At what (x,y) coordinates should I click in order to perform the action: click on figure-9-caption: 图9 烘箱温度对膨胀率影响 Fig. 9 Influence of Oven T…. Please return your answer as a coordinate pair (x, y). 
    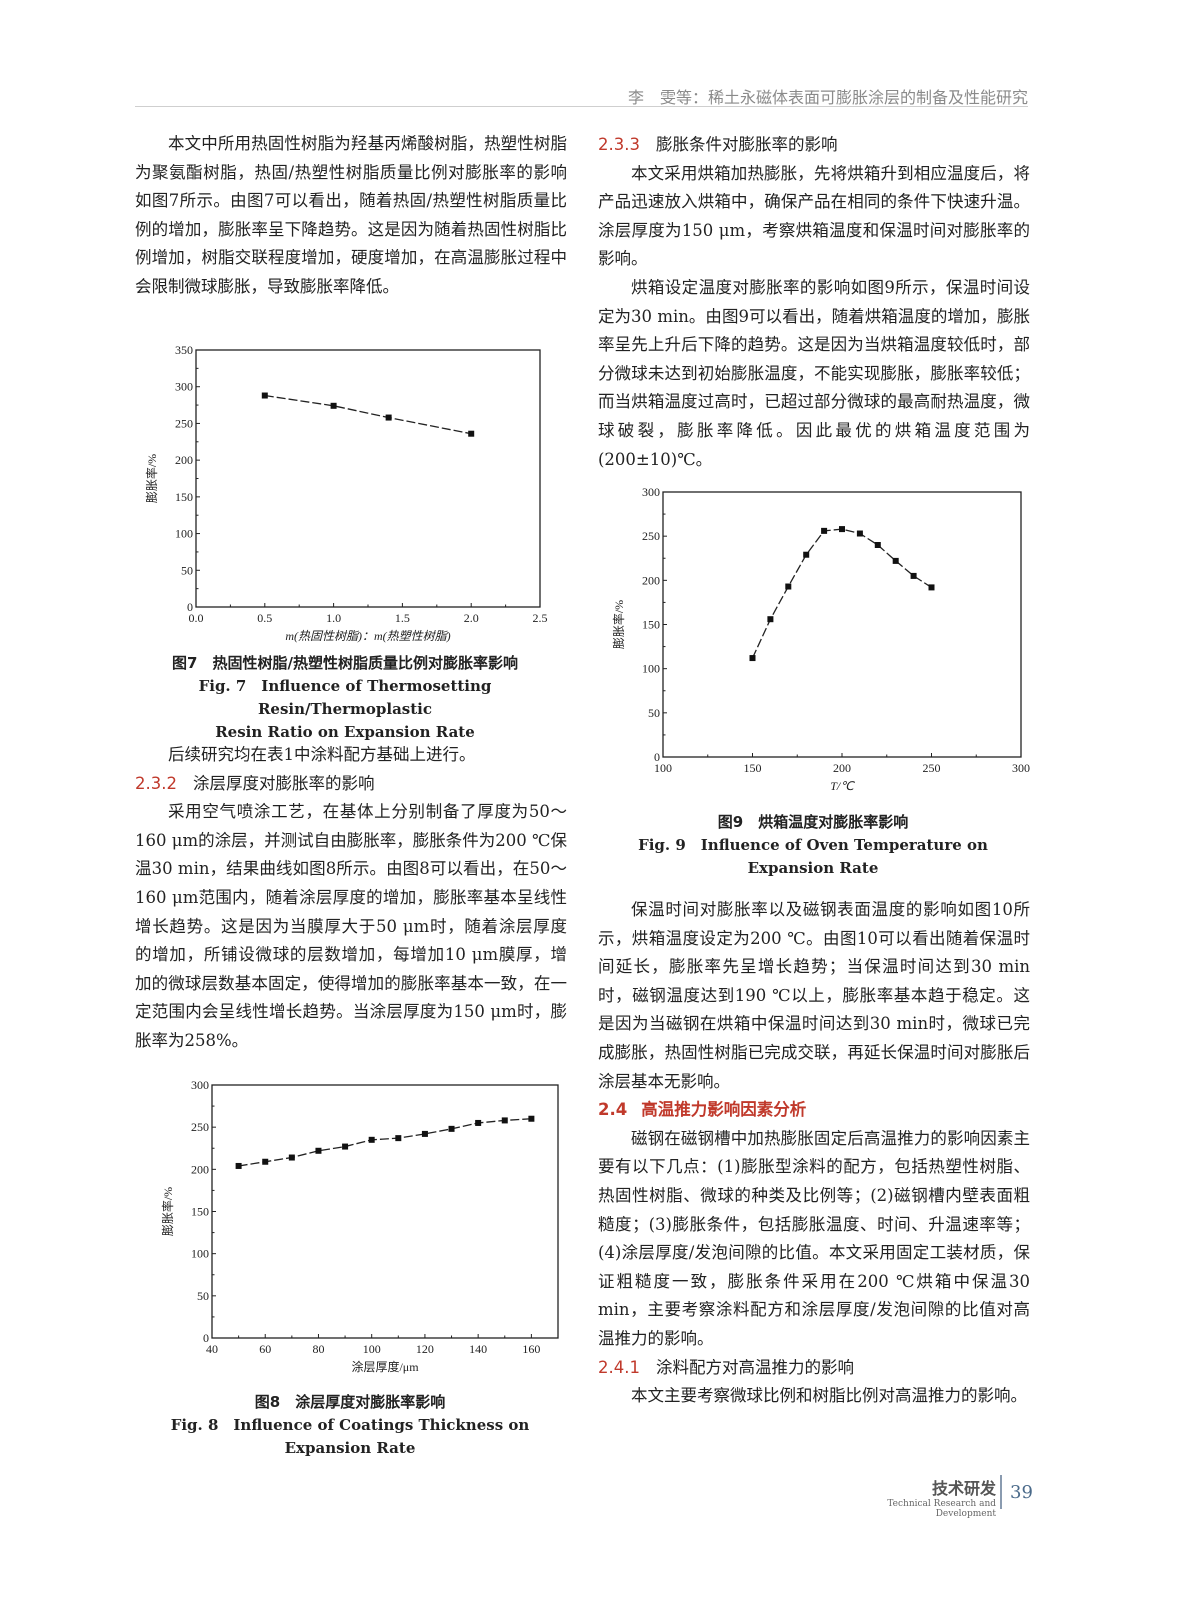
    Looking at the image, I should click on (813, 845).